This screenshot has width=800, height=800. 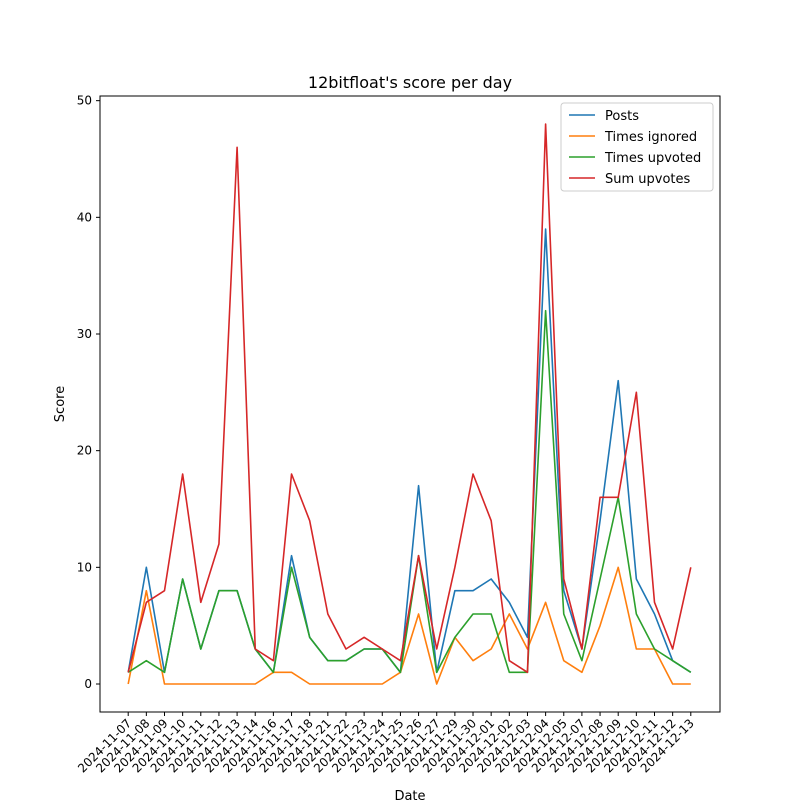 I want to click on y-tick-label: 30, so click(x=84, y=334).